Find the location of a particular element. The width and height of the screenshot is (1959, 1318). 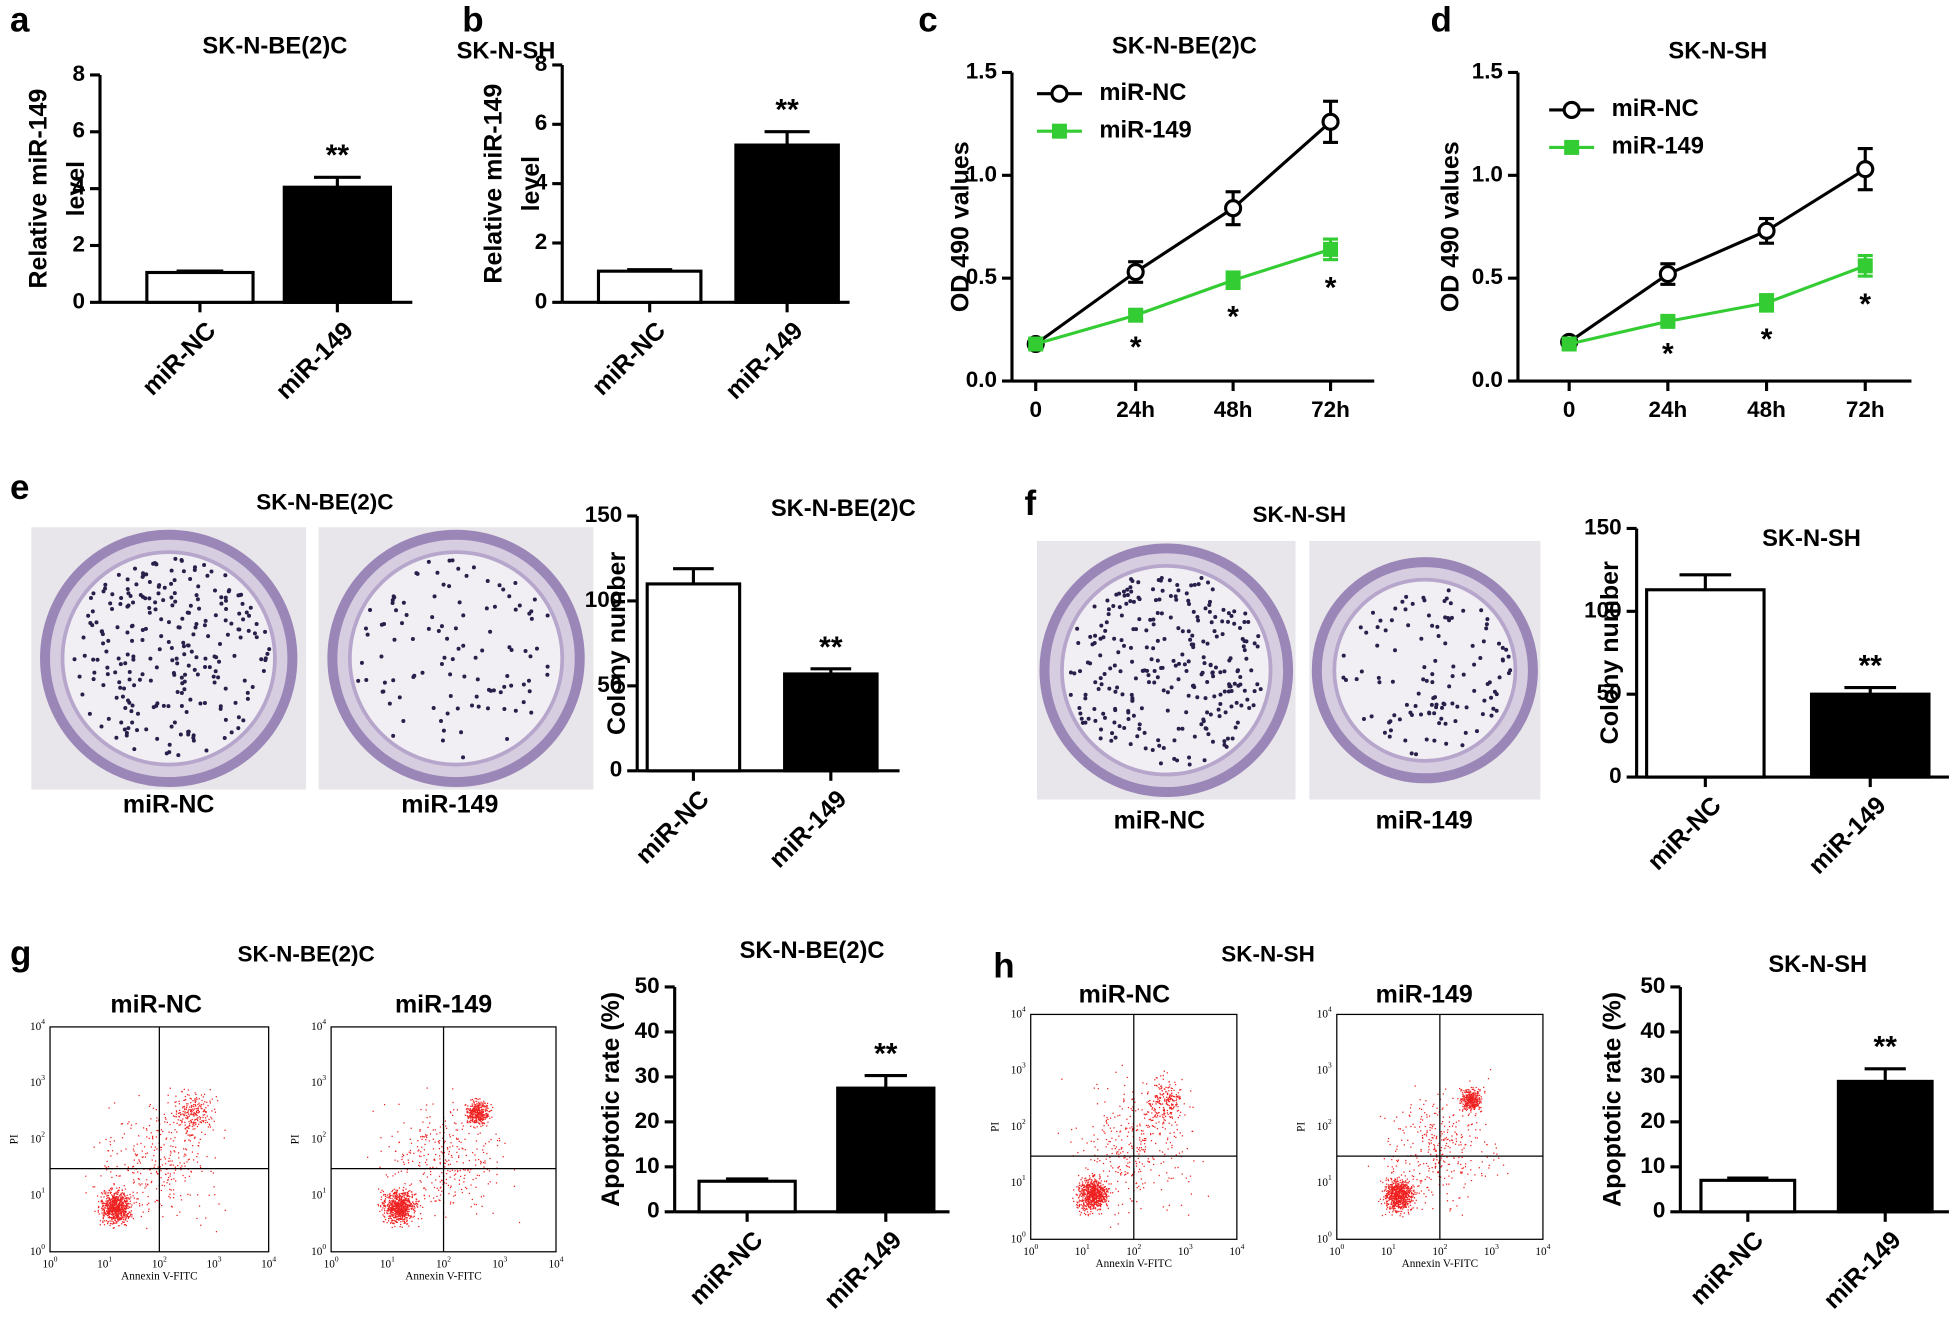

tick-exponent: 3 is located at coordinates (1024, 1064).